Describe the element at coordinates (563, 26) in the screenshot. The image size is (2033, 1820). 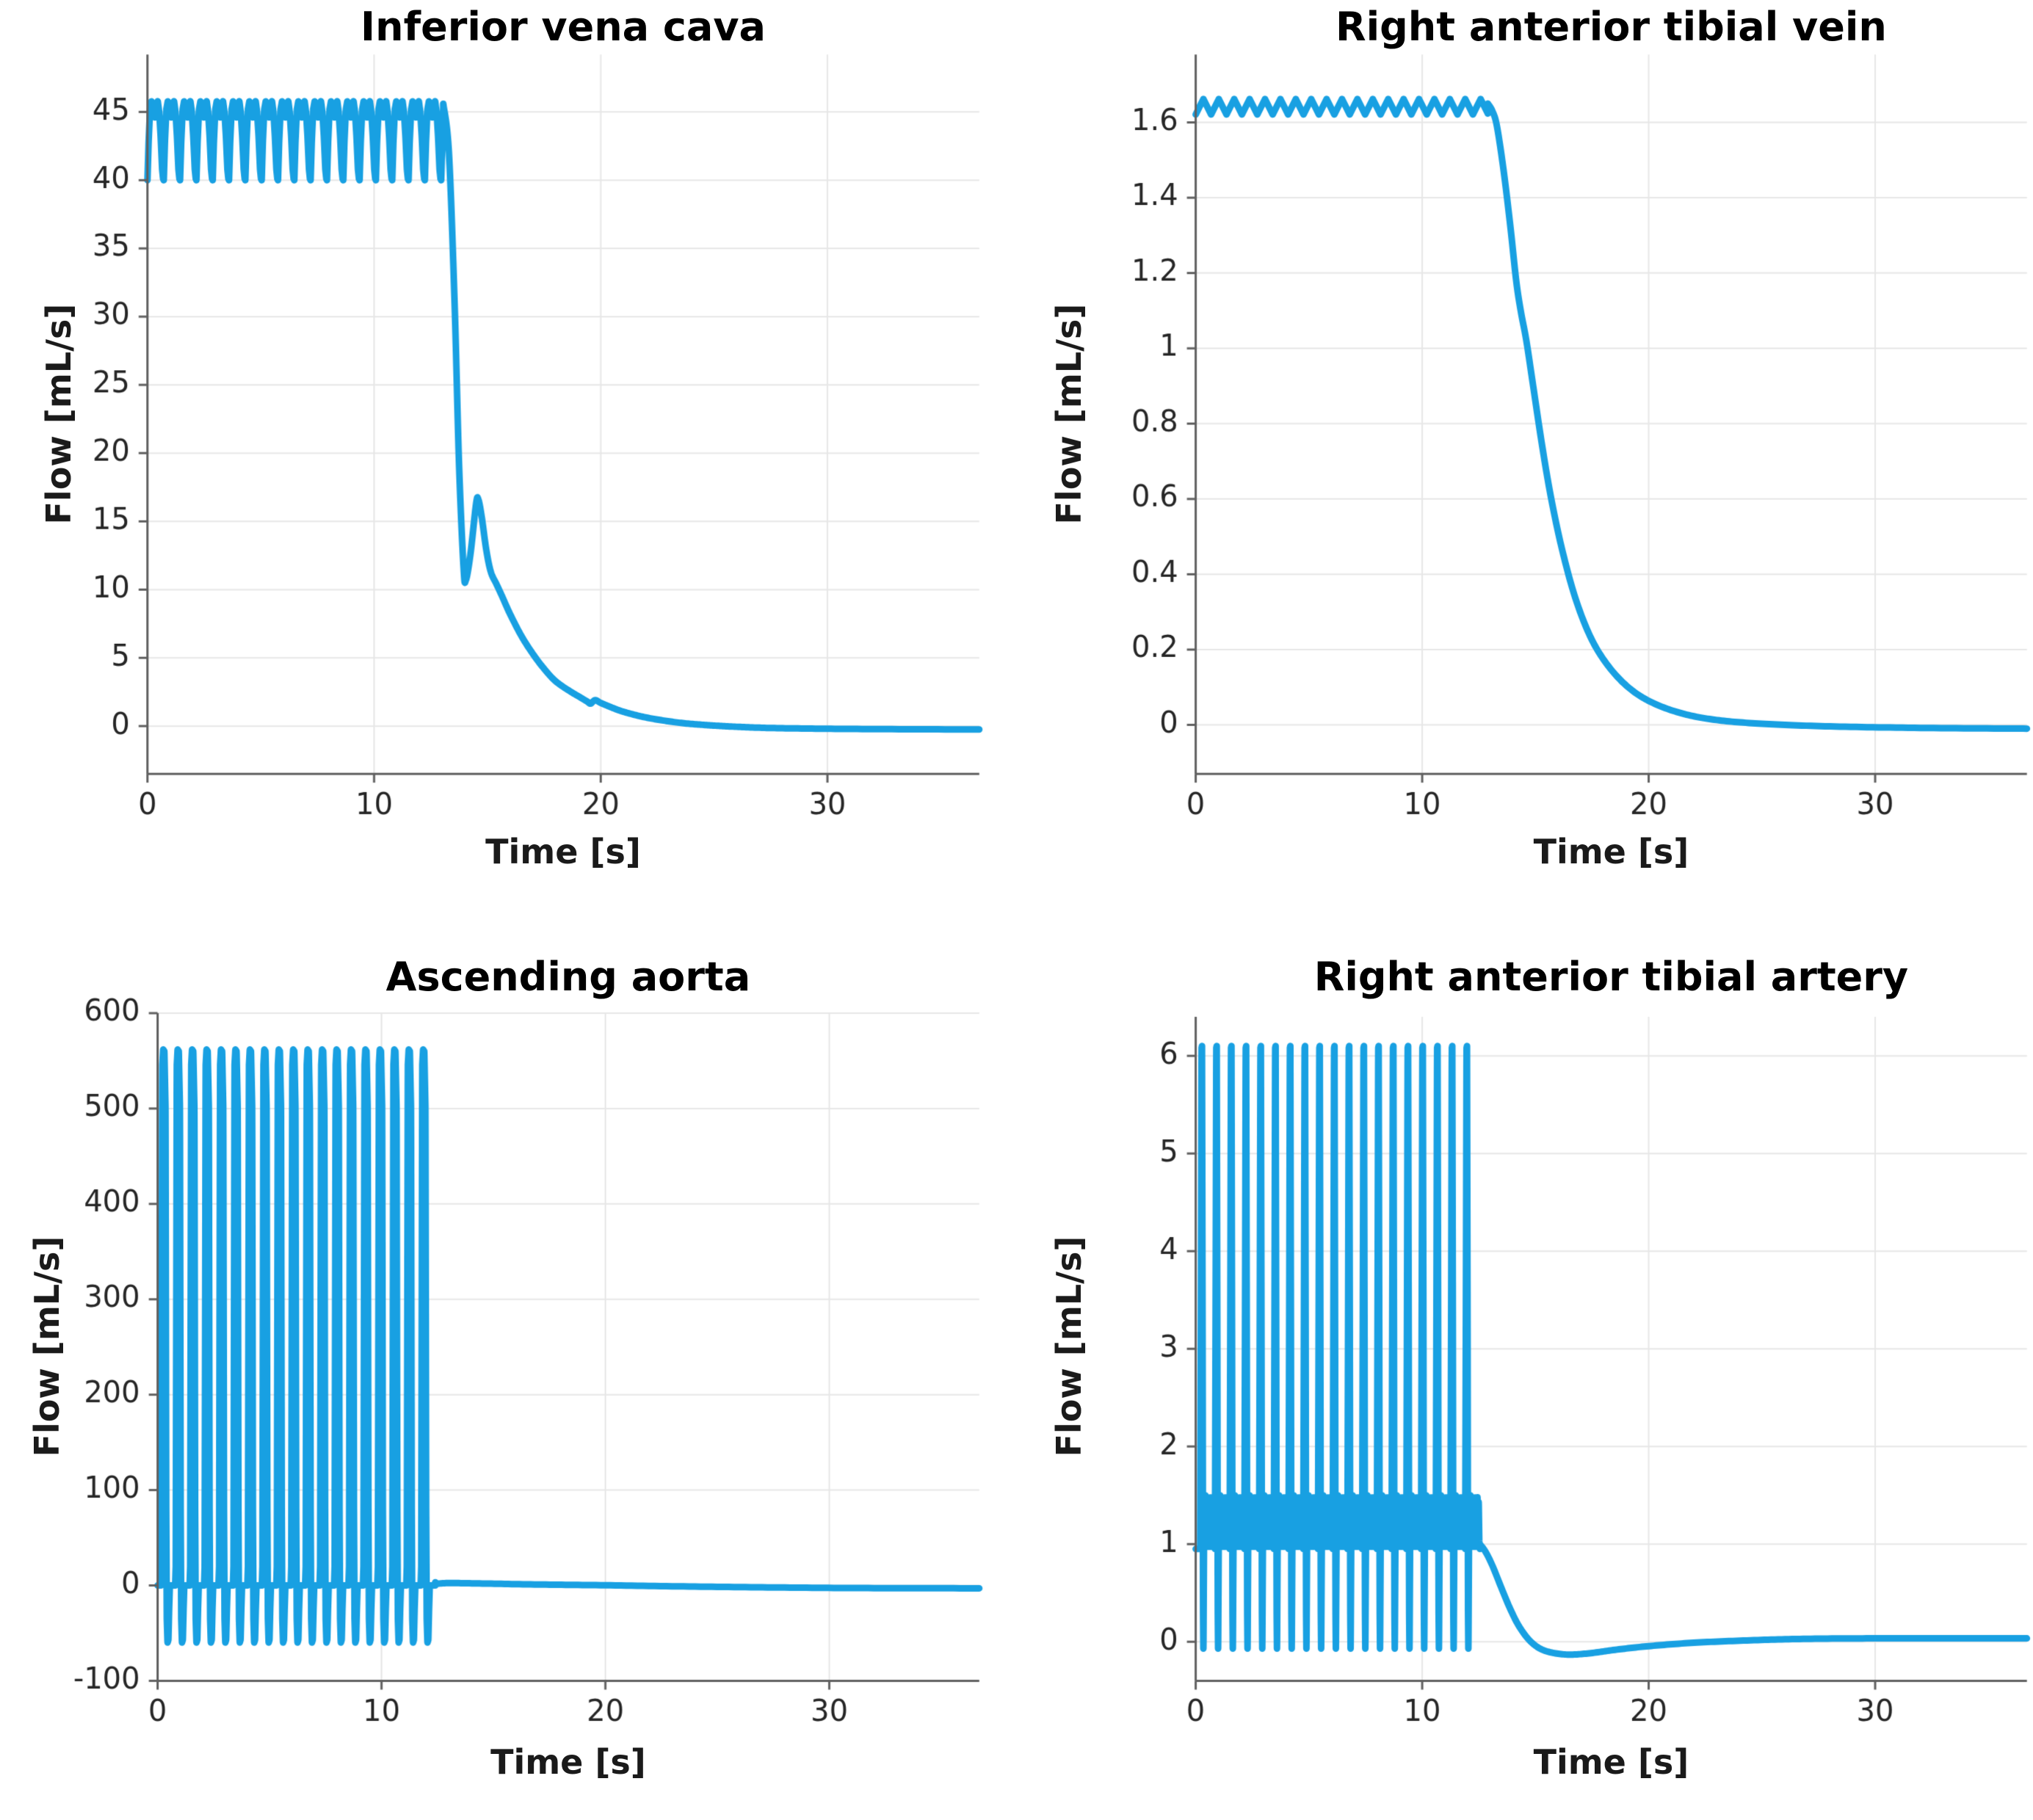
I see `chart-title: Inferior vena cava` at that location.